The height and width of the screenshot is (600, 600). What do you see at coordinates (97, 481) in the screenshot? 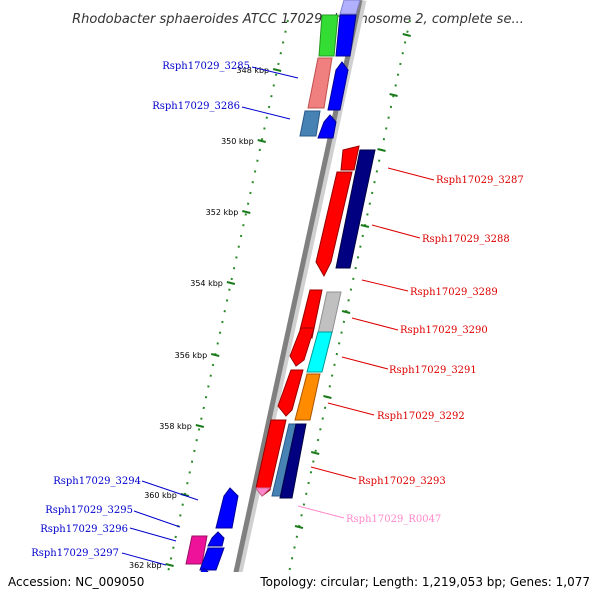
I see `gene-label-rsph17029-3294: Rsph17029_3294` at bounding box center [97, 481].